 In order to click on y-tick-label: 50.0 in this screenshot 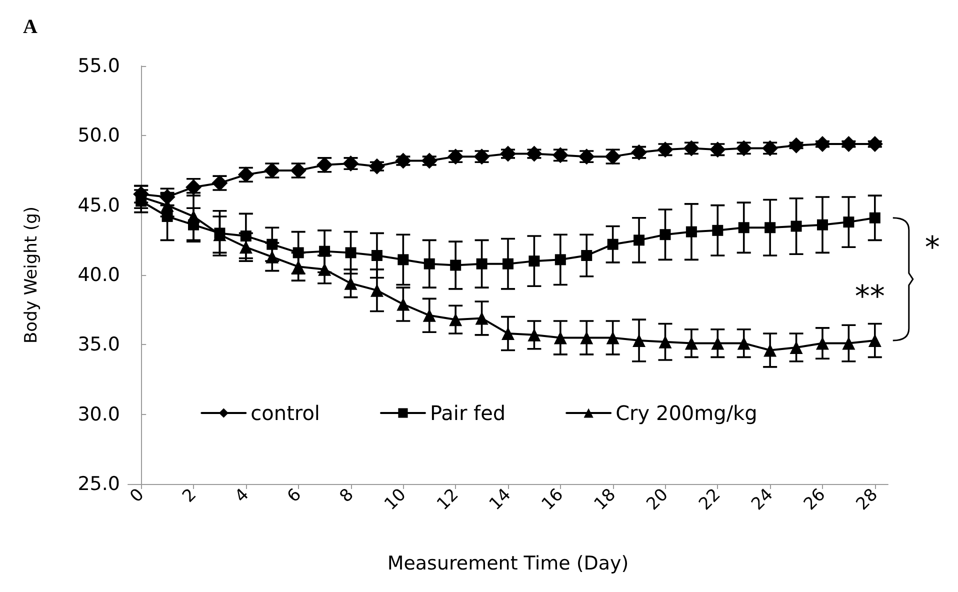, I will do `click(99, 135)`.